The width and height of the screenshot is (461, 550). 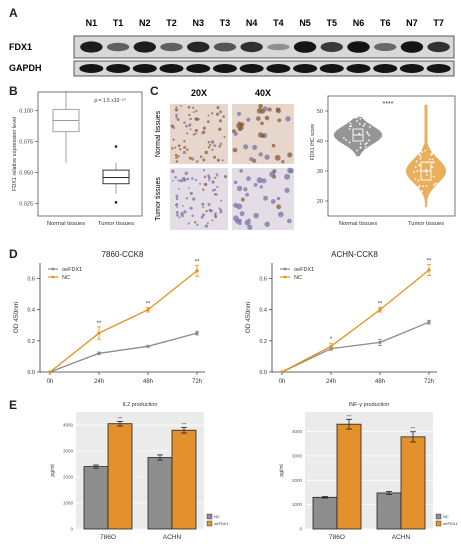 I want to click on legend-marker, so click(x=53, y=269).